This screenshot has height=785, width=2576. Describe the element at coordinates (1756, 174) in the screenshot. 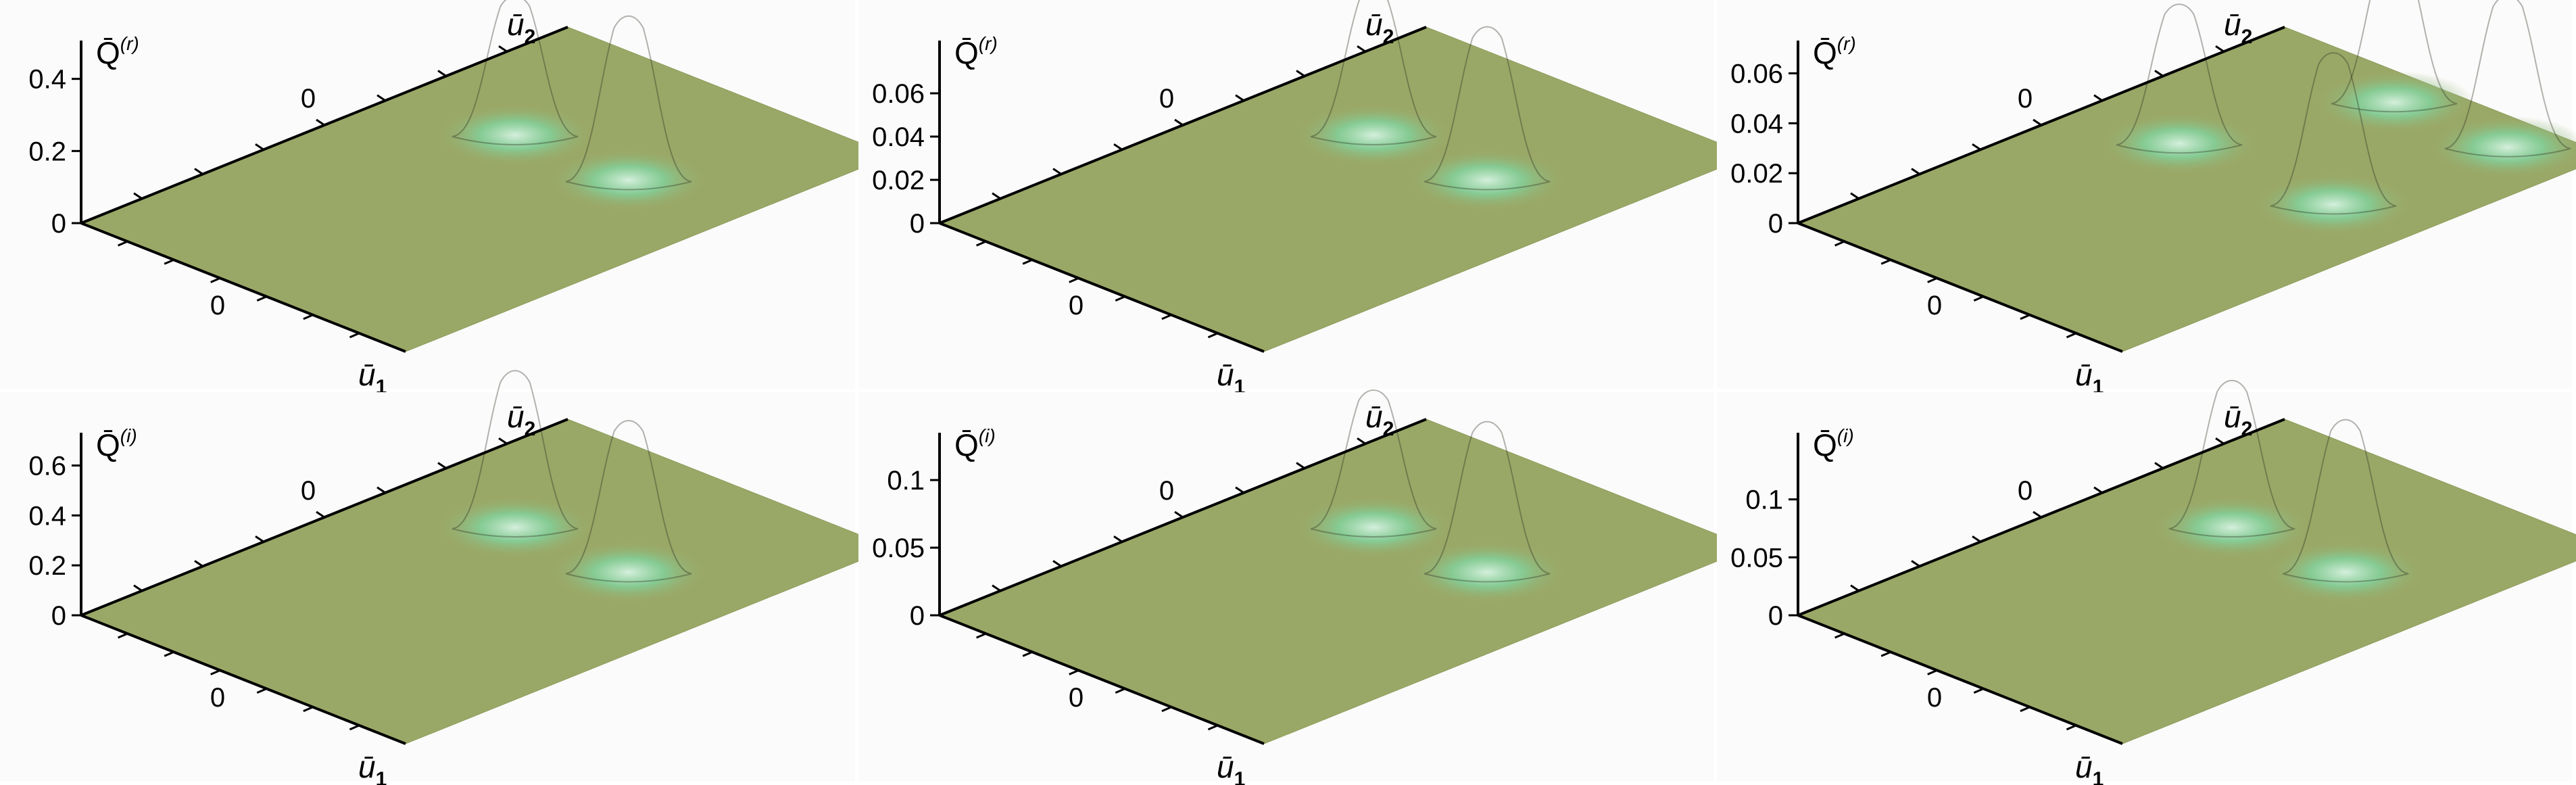

I see `z-tick-label: 0.02` at that location.